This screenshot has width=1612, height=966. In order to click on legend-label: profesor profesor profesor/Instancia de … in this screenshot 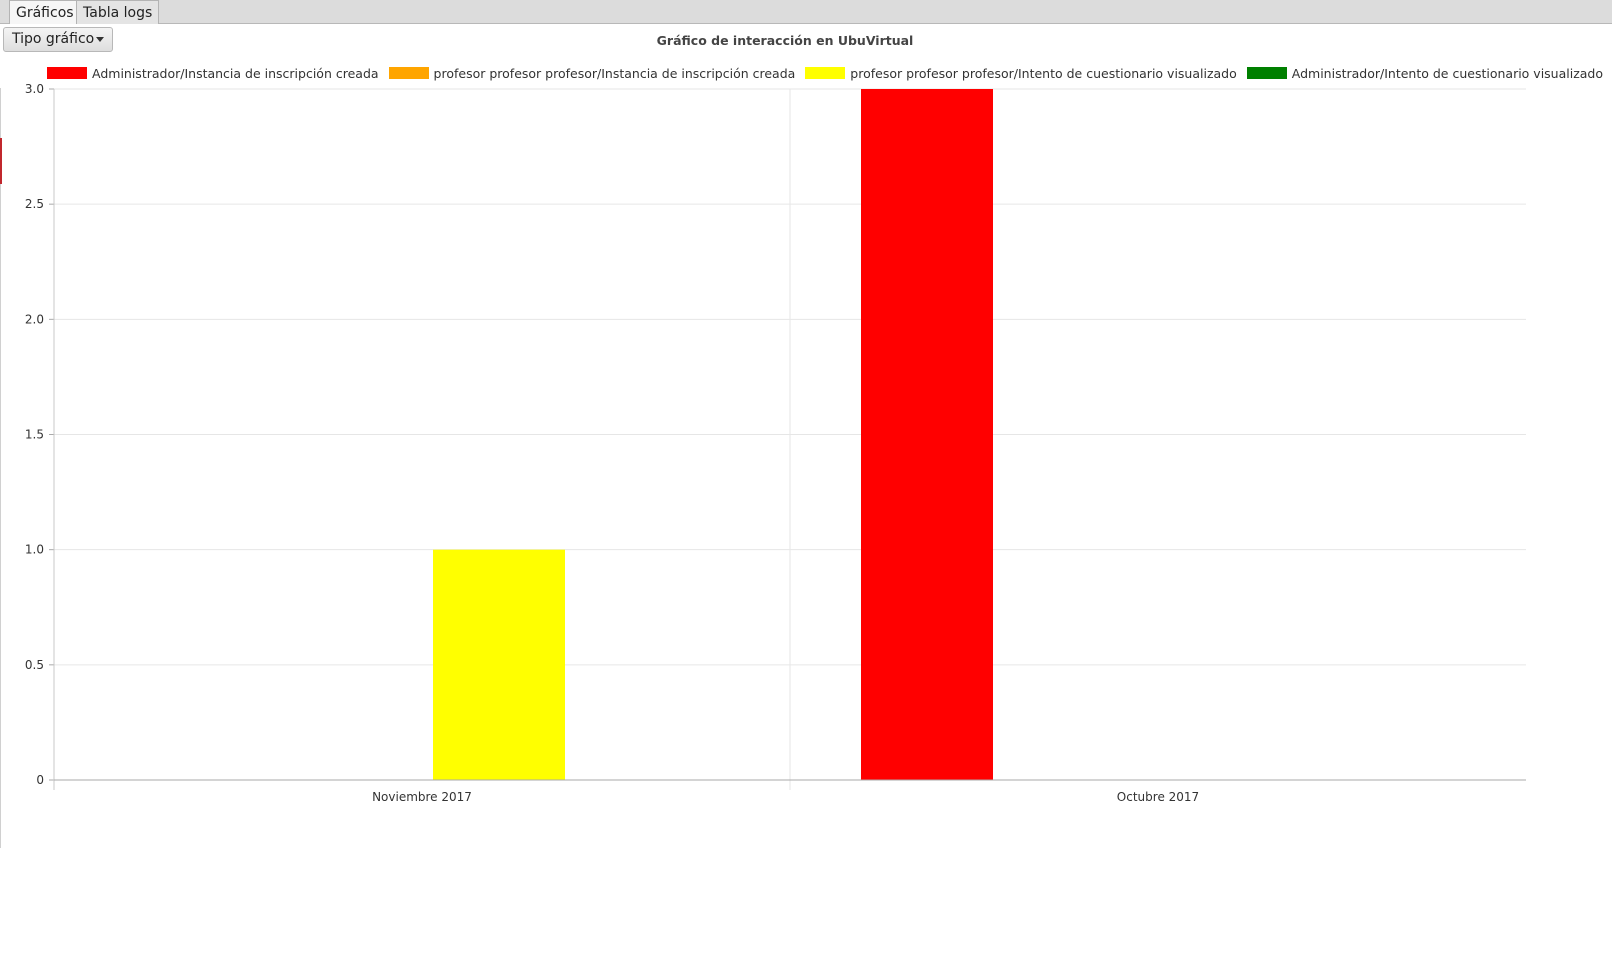, I will do `click(614, 73)`.